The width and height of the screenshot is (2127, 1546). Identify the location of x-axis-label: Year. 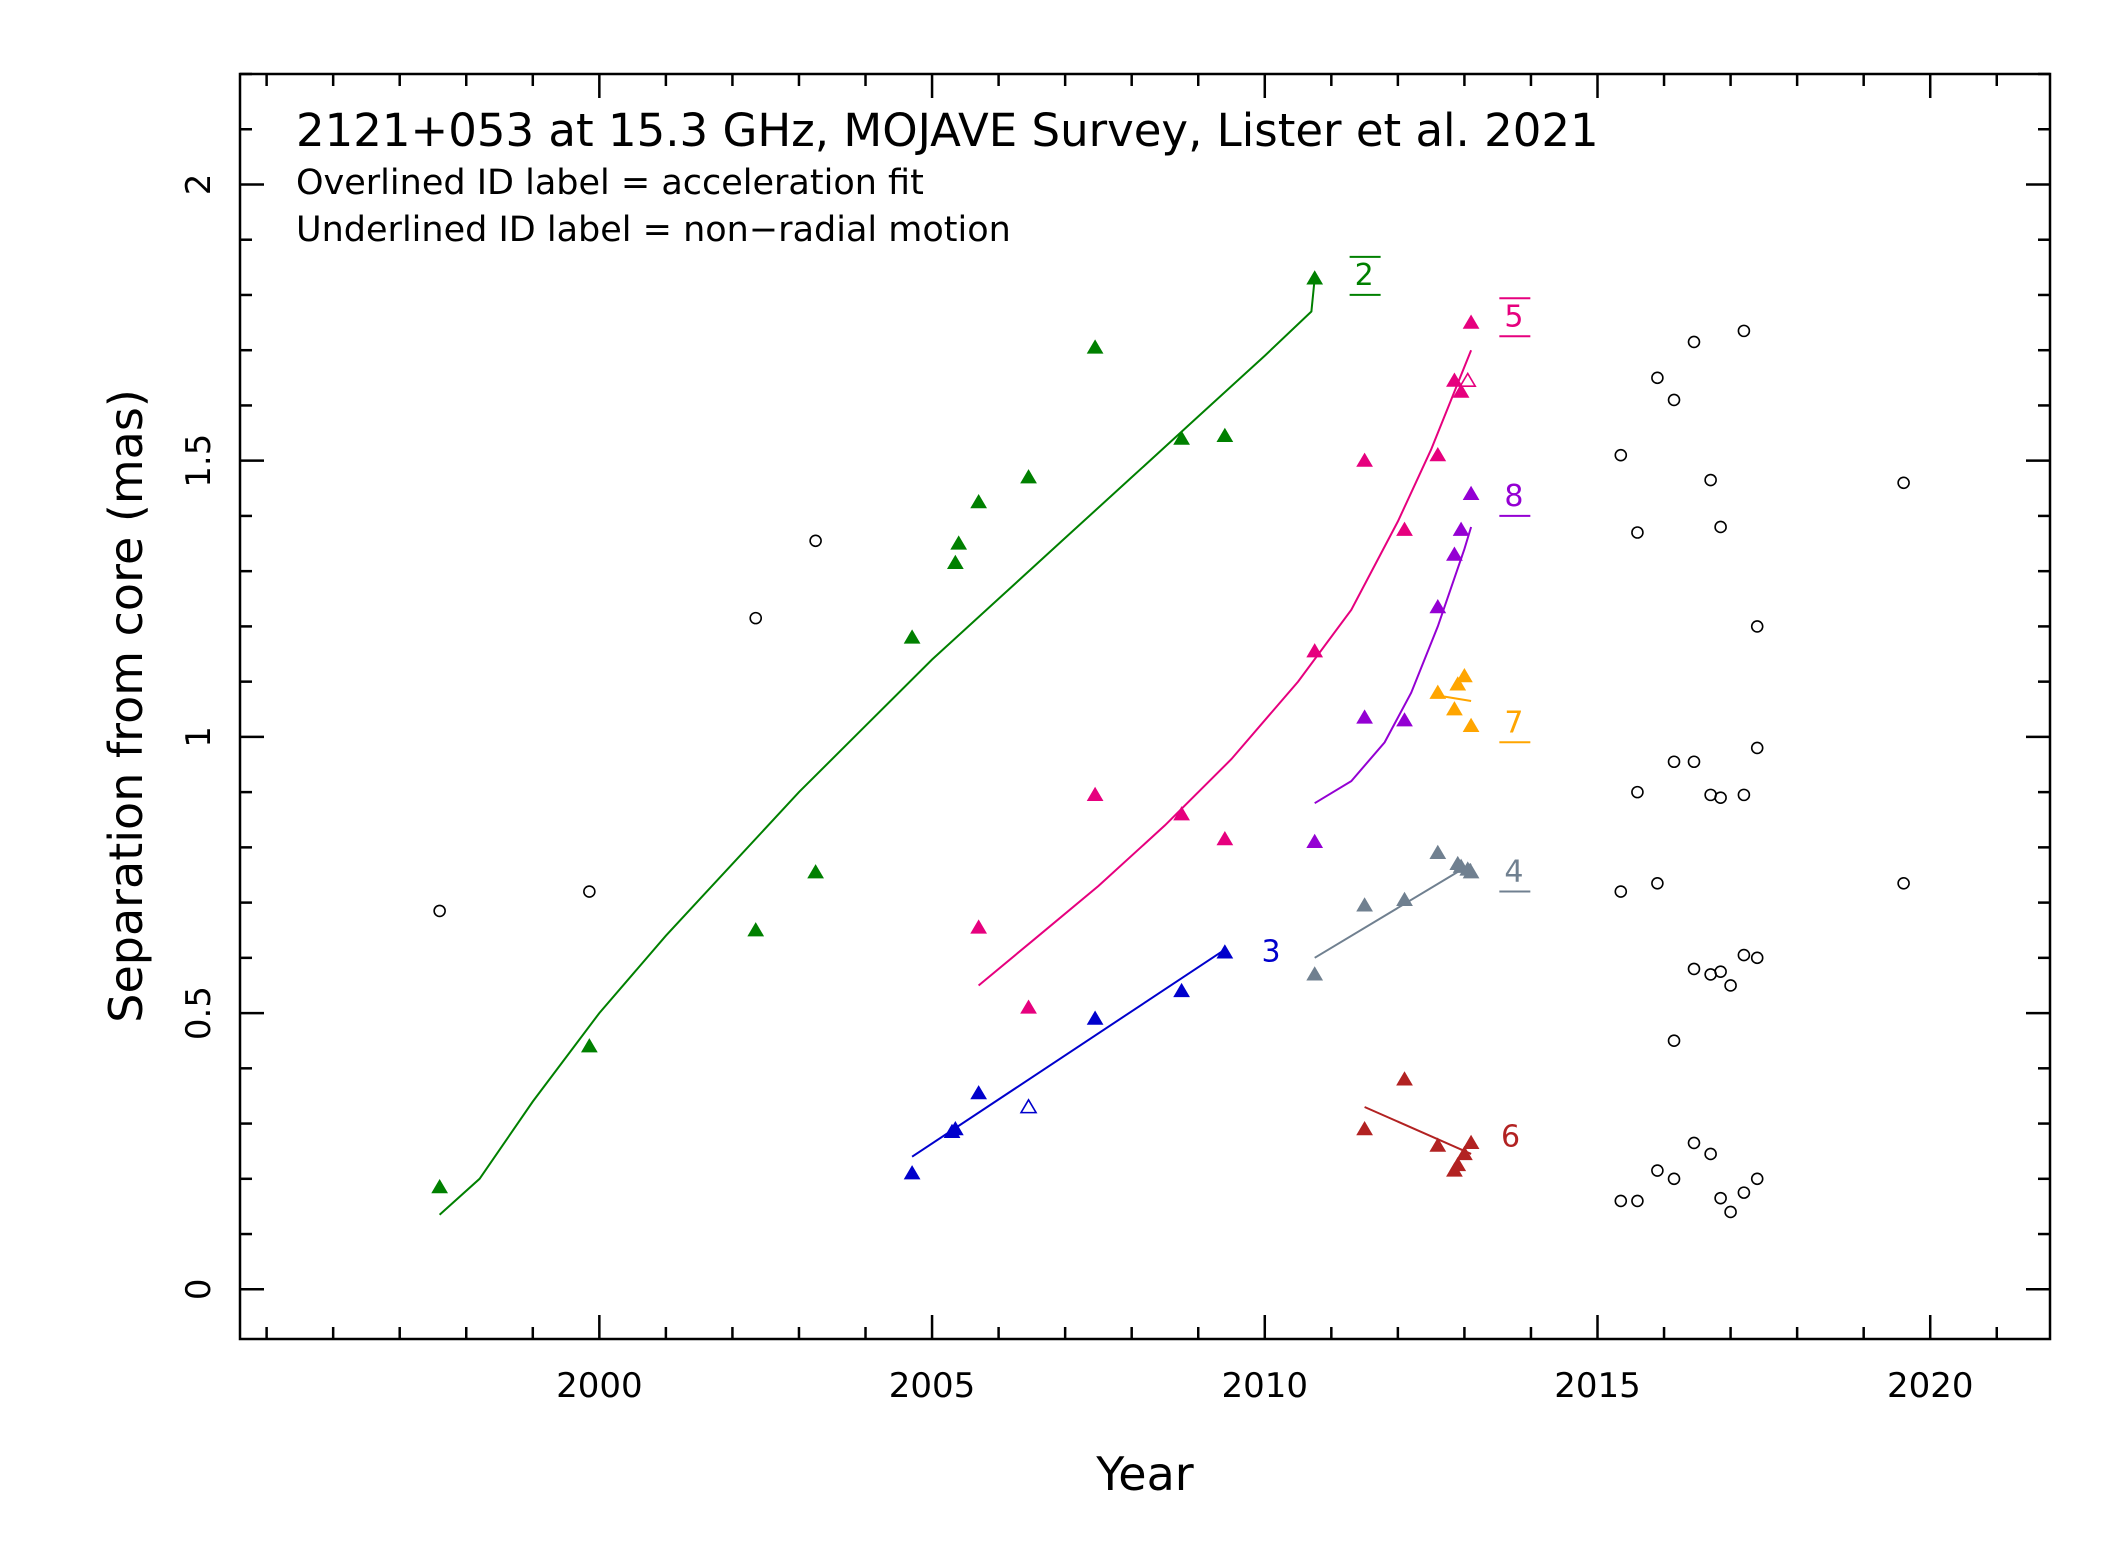
(1144, 1474).